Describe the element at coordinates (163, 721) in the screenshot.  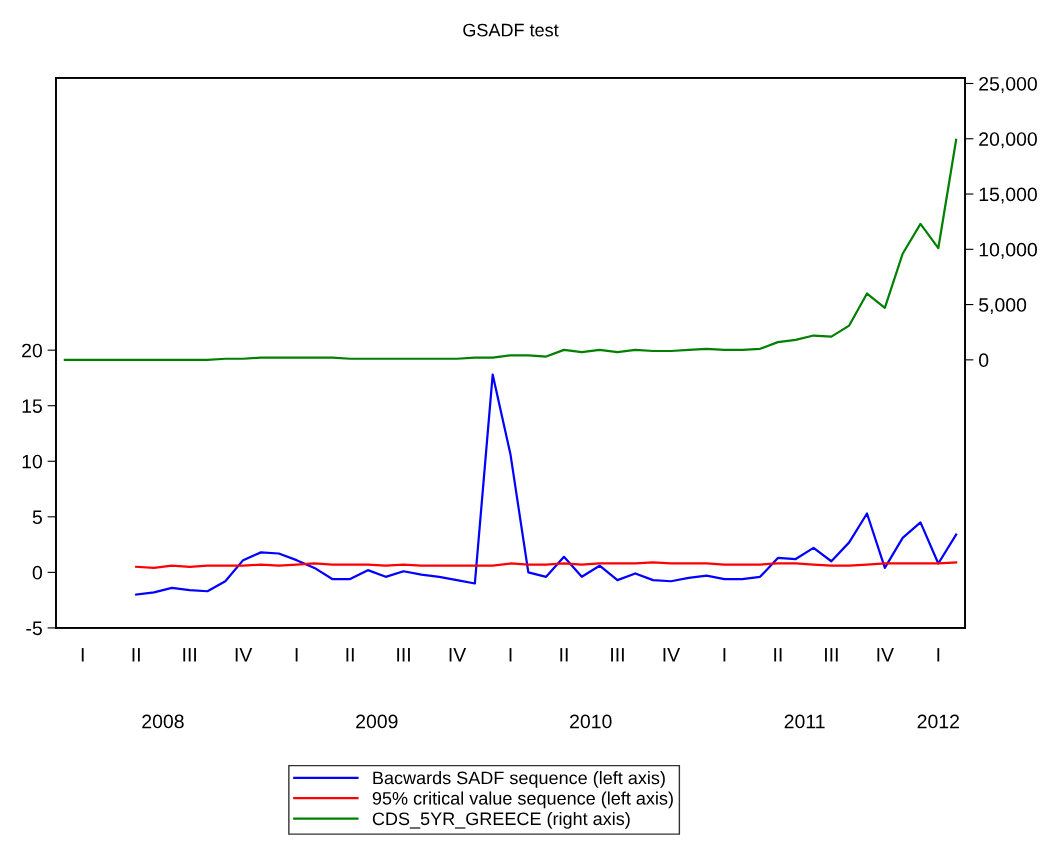
I see `text: 2008` at that location.